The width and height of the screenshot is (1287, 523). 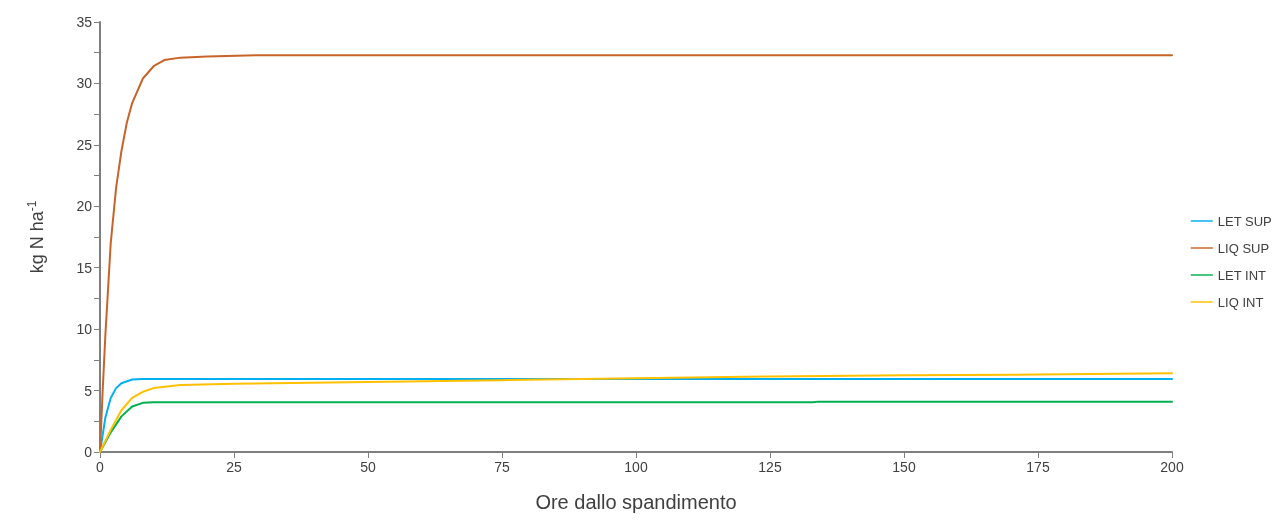 I want to click on y-tick-label: 35, so click(x=84, y=22).